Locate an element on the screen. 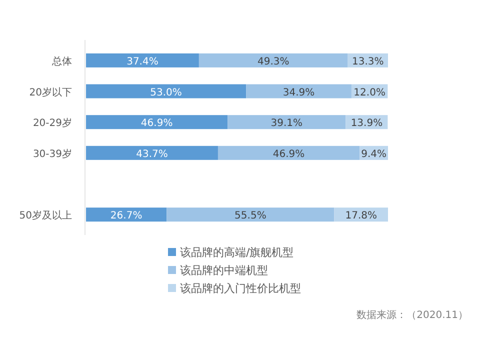  data-label: 39.1% is located at coordinates (286, 124).